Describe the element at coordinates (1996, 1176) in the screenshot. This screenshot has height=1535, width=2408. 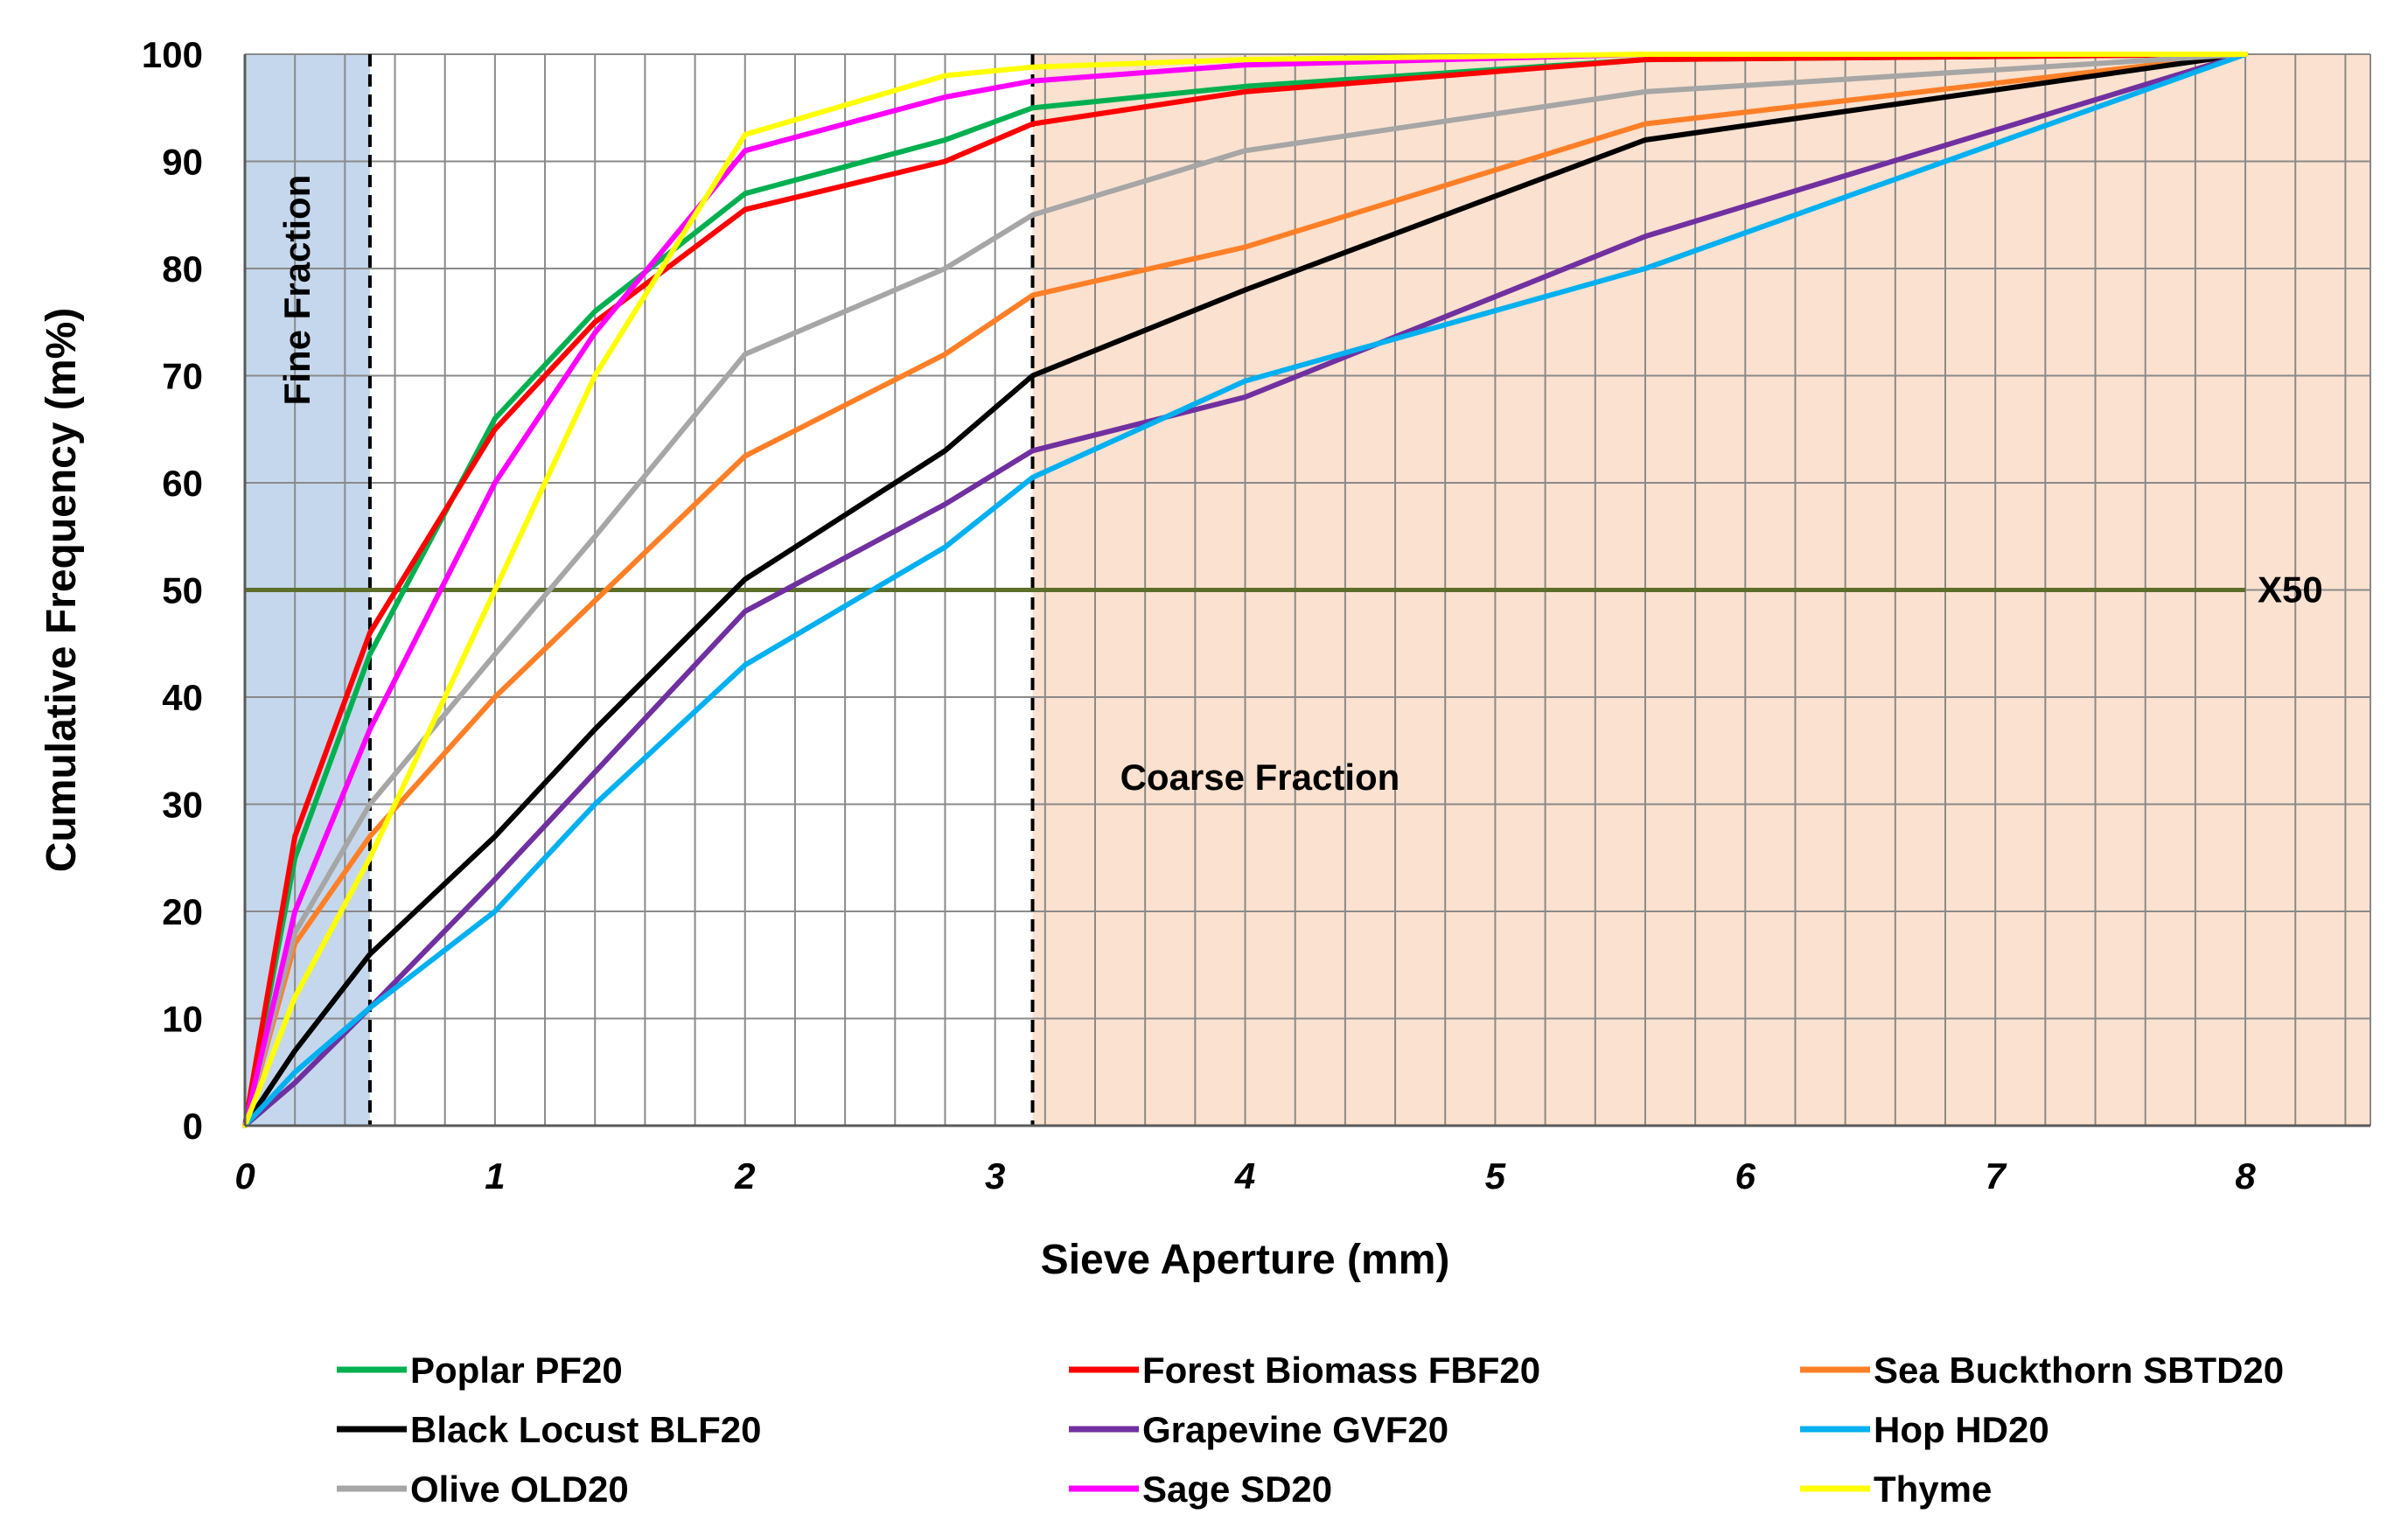
I see `x-tick-label: 7` at that location.